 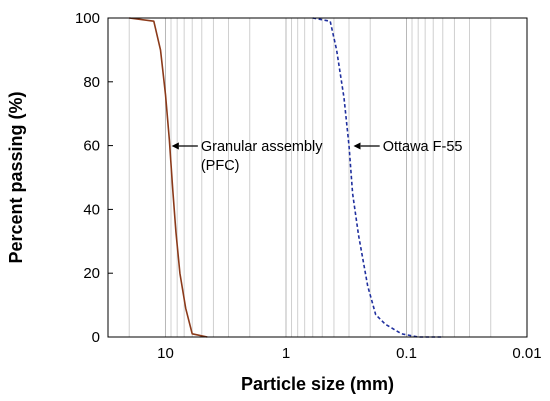 I want to click on y-tick-label: 80, so click(x=91, y=82).